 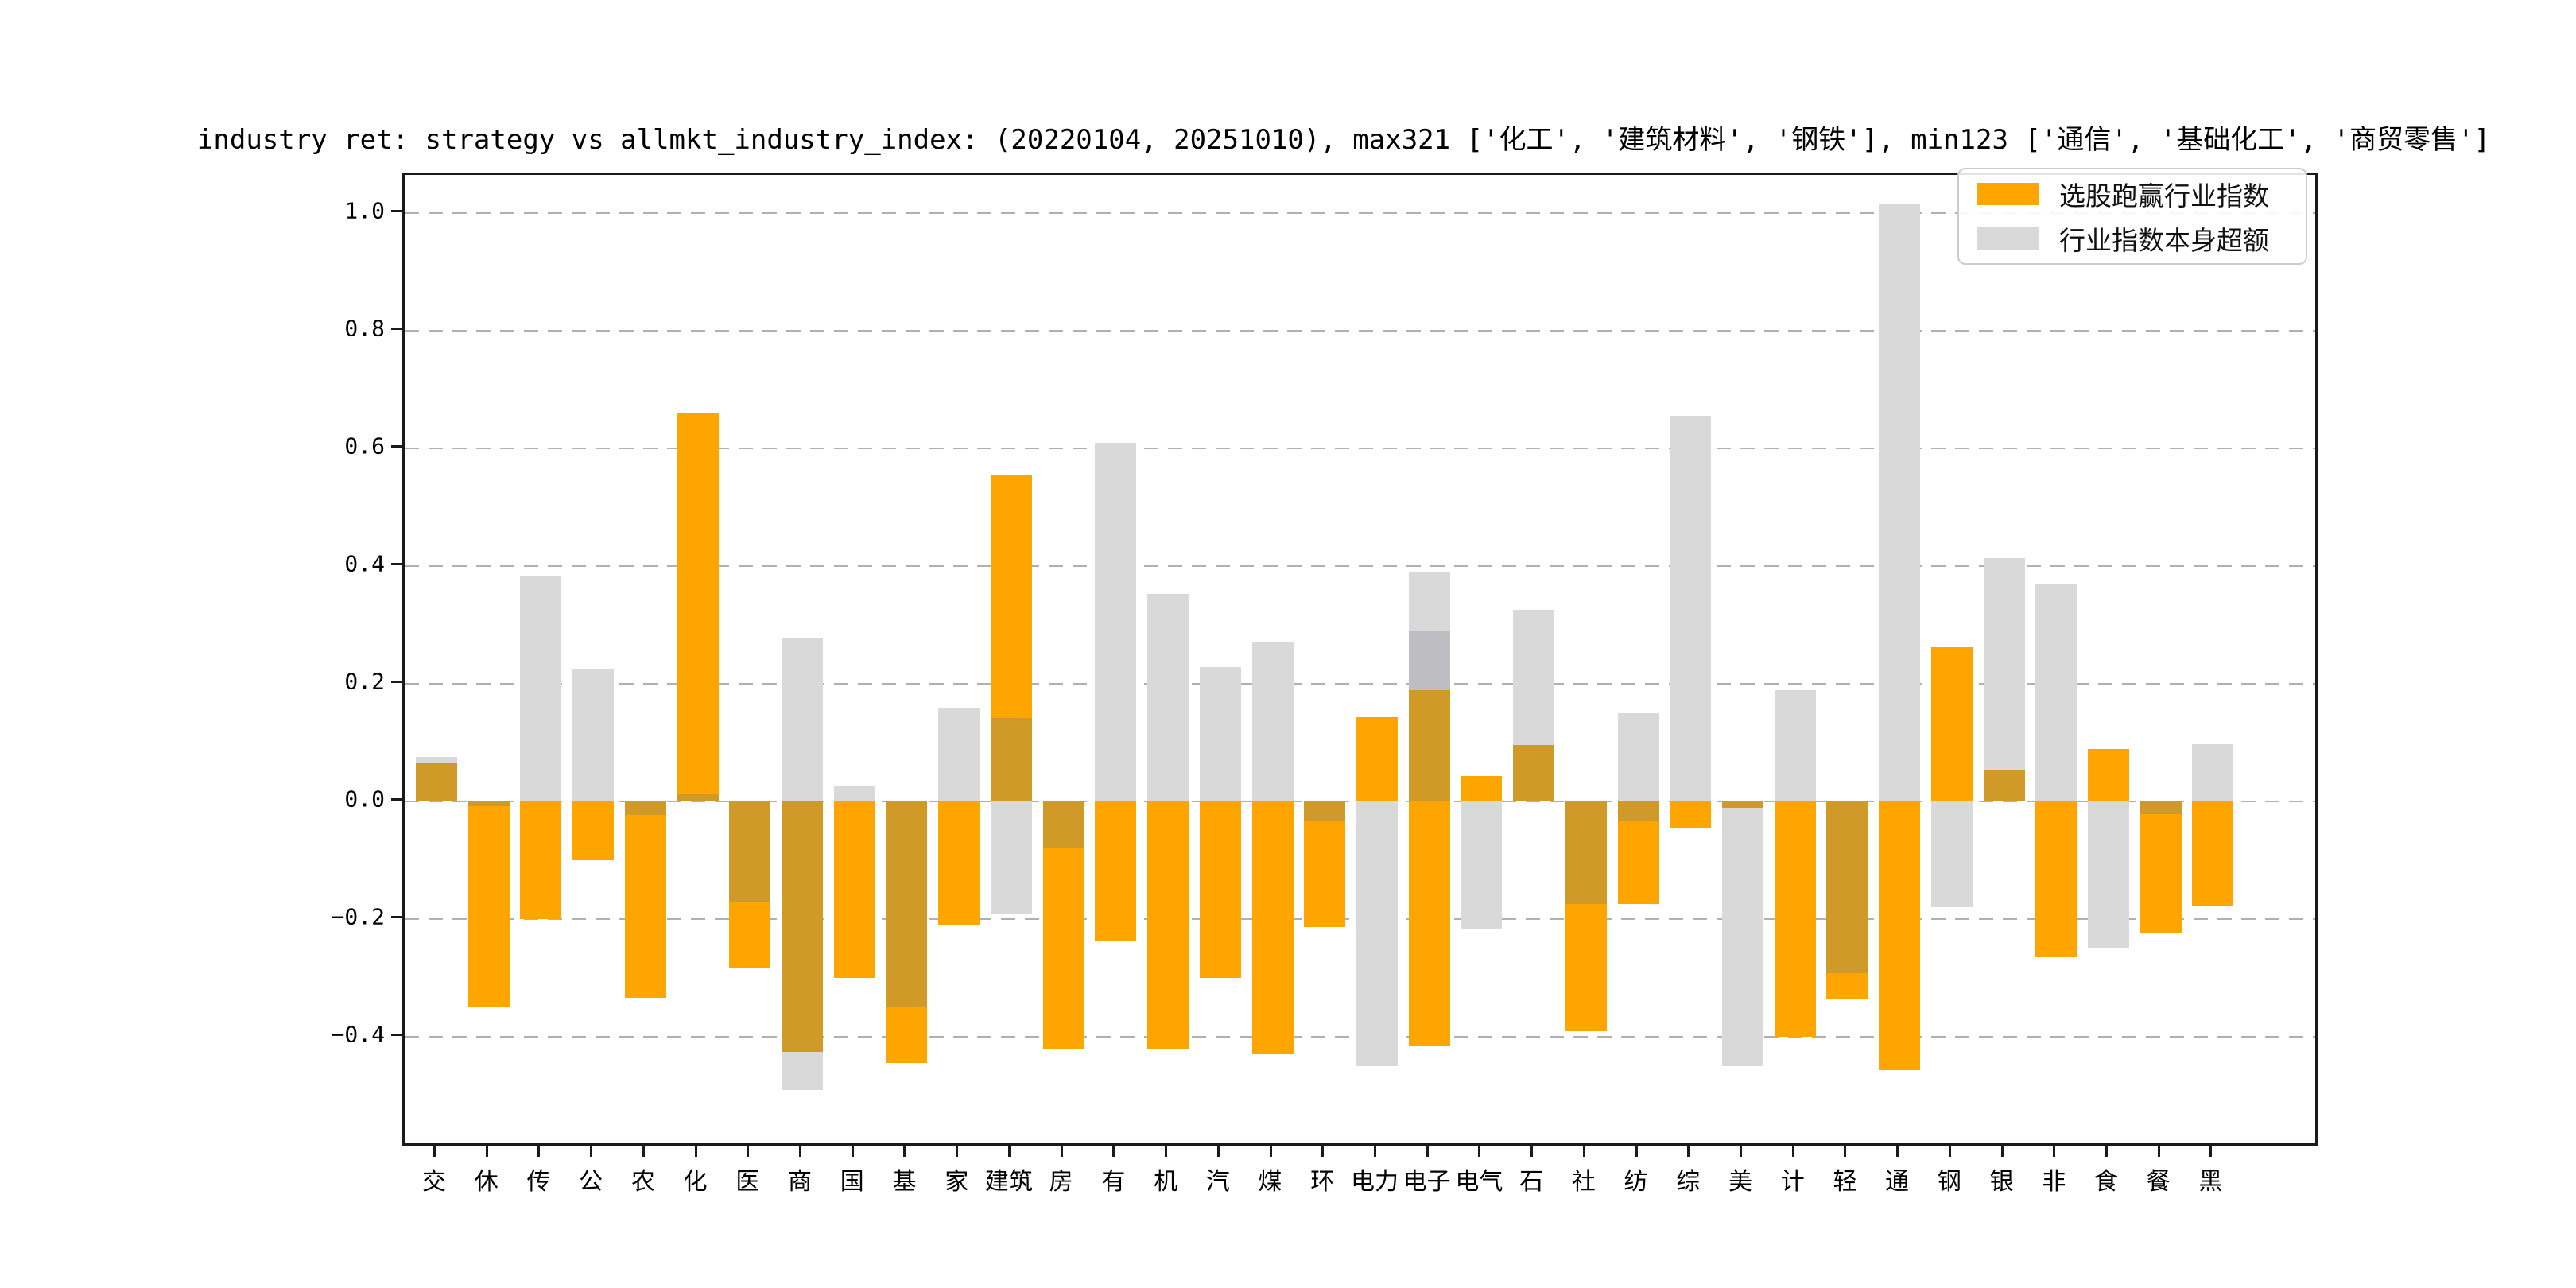 I want to click on x-axis-tick-label: 纺, so click(x=1636, y=1182).